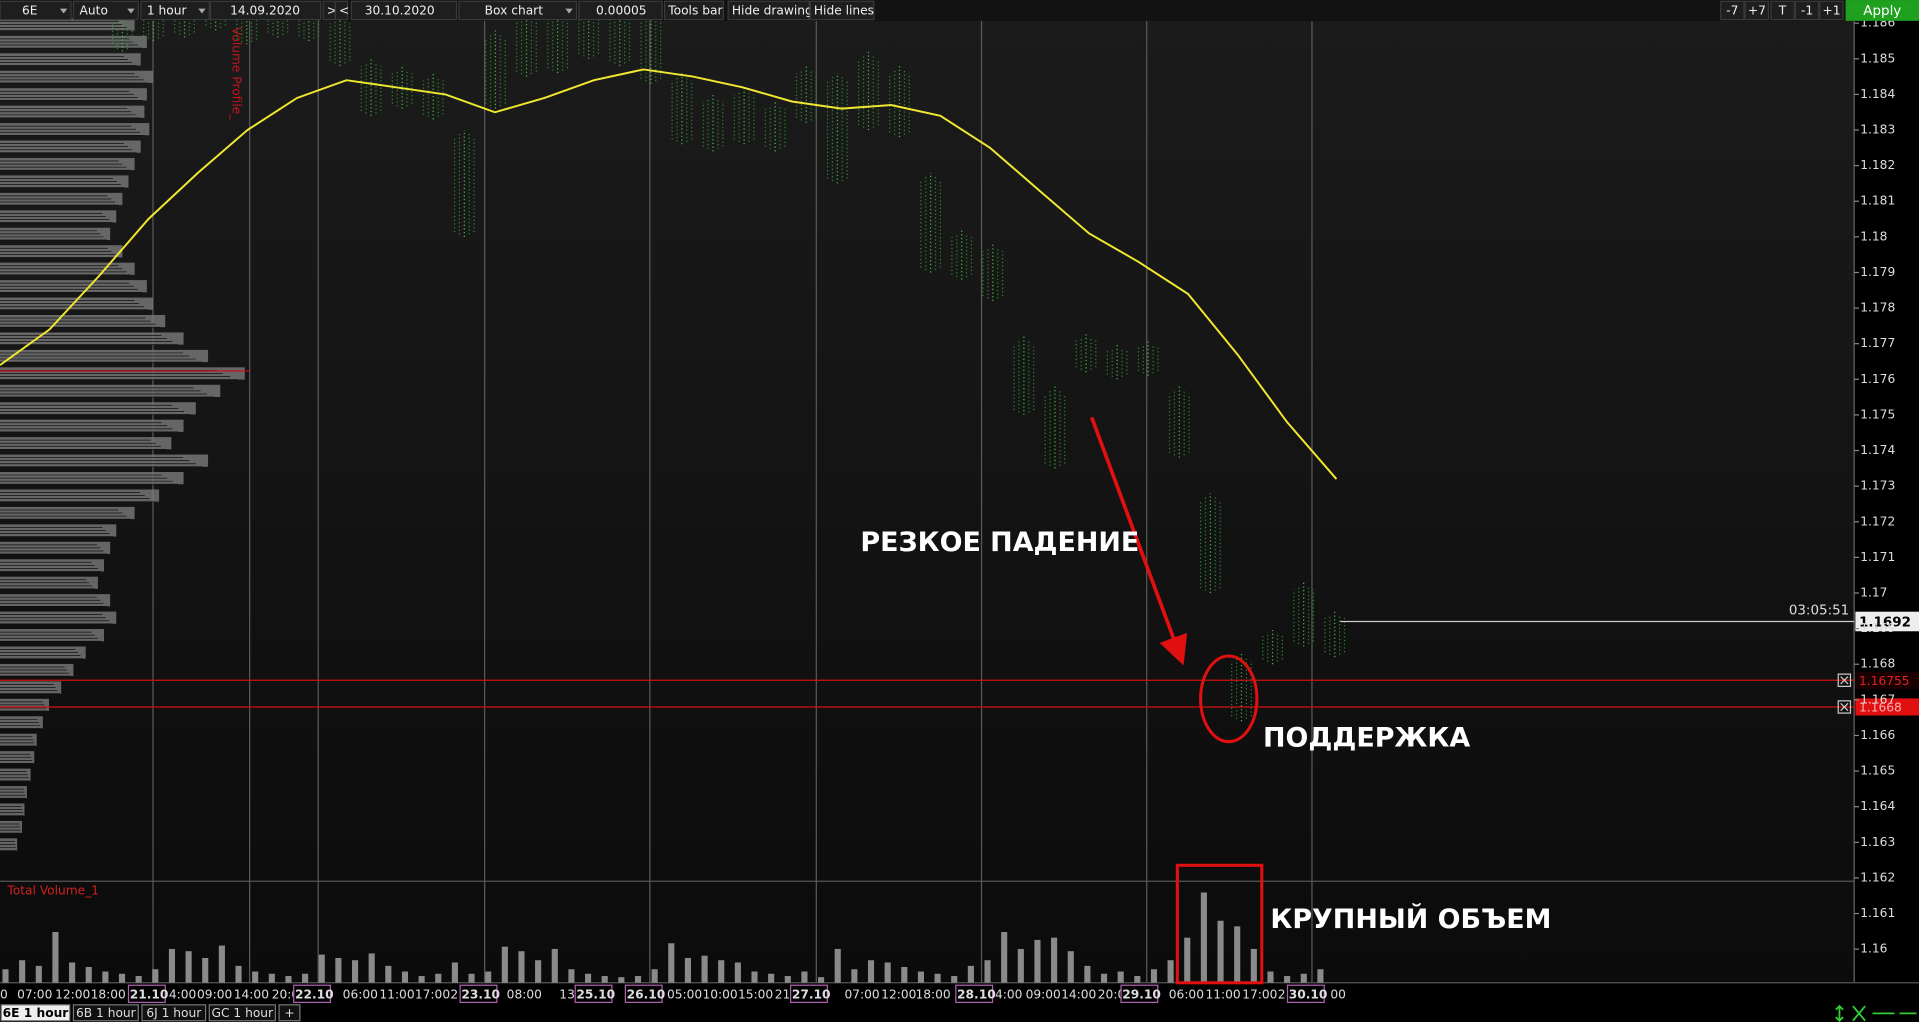 This screenshot has width=1919, height=1022. I want to click on apply-label: Apply, so click(1882, 11).